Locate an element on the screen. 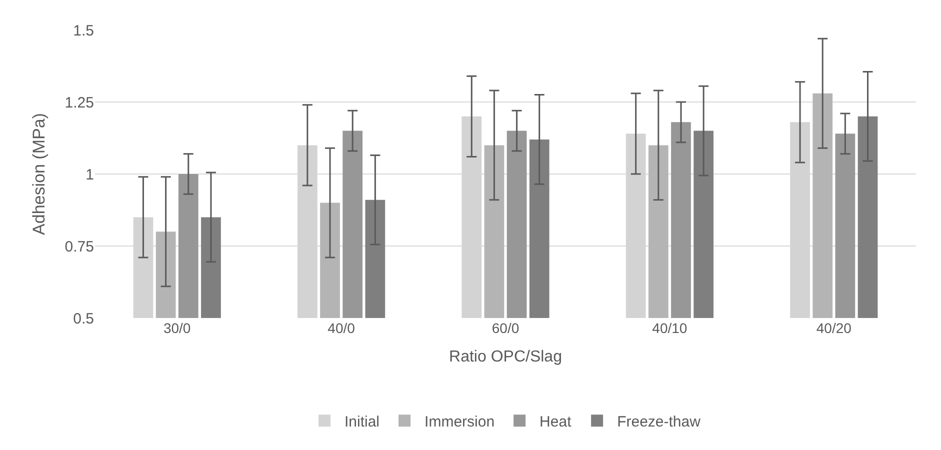  x-tick-label: 40/10 is located at coordinates (670, 328).